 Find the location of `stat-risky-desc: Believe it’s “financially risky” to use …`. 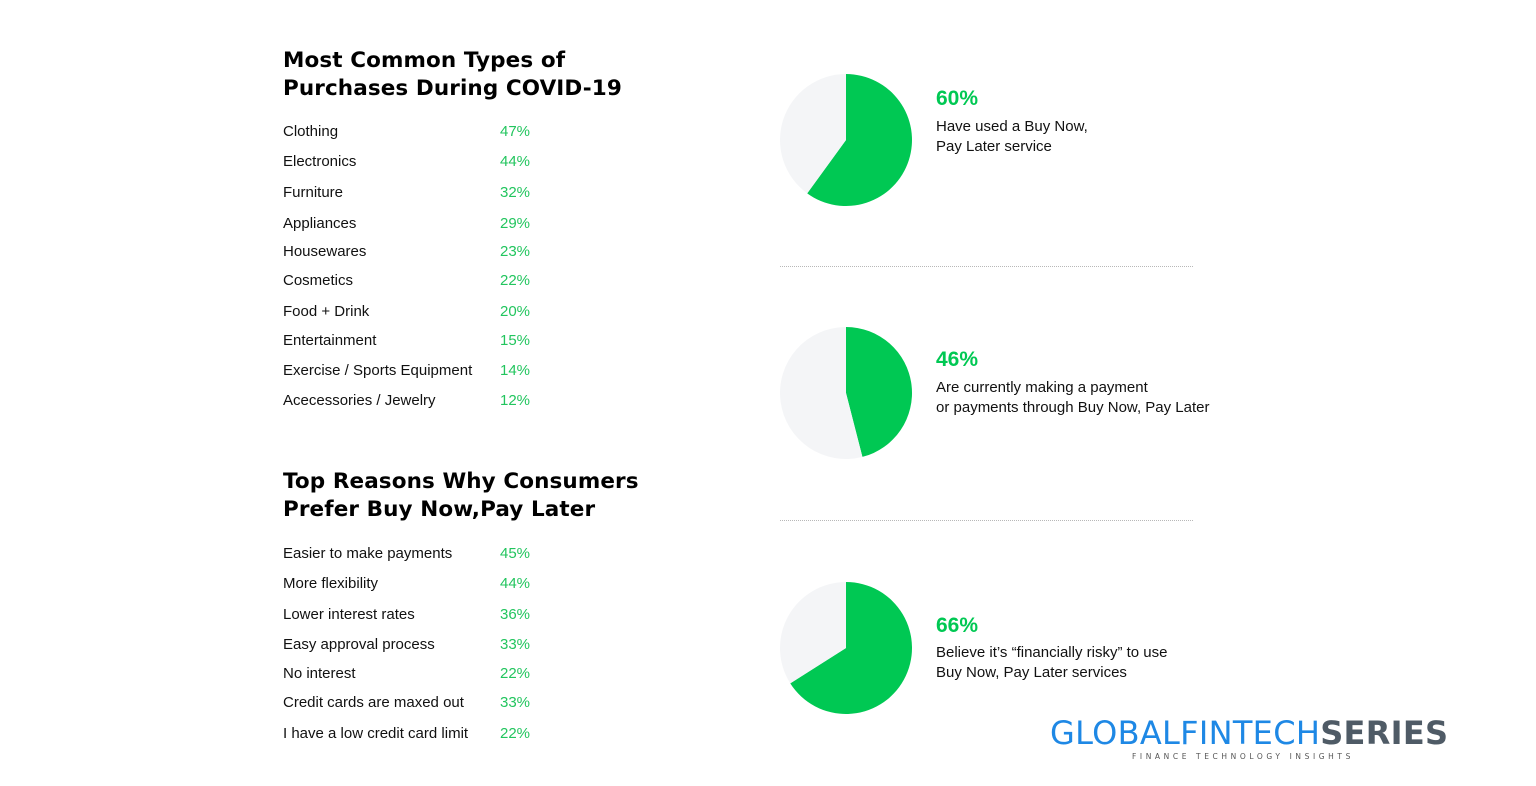

stat-risky-desc: Believe it’s “financially risky” to use … is located at coordinates (1051, 662).